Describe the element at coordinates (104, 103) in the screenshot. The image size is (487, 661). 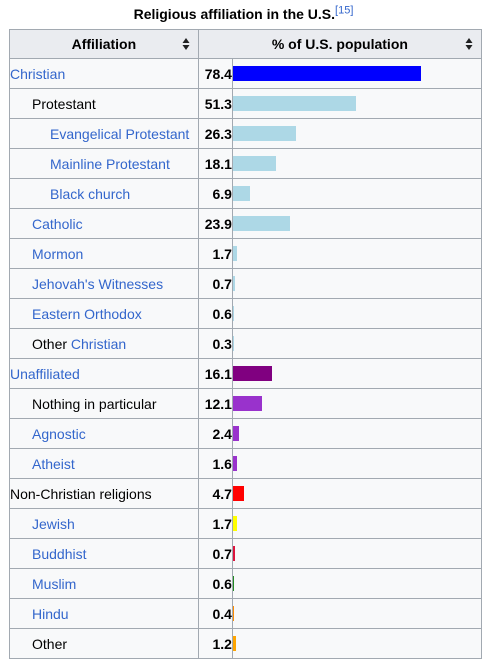
I see `affiliation-cell: Protestant` at that location.